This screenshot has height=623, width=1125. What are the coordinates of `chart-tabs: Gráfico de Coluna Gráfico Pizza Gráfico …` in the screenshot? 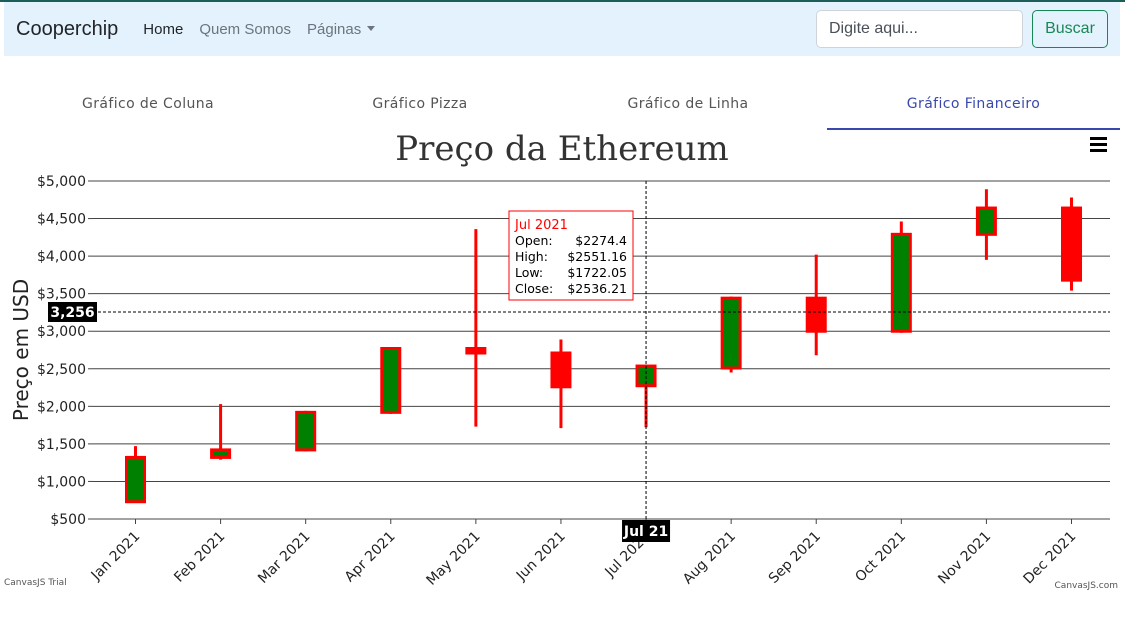 It's located at (562, 106).